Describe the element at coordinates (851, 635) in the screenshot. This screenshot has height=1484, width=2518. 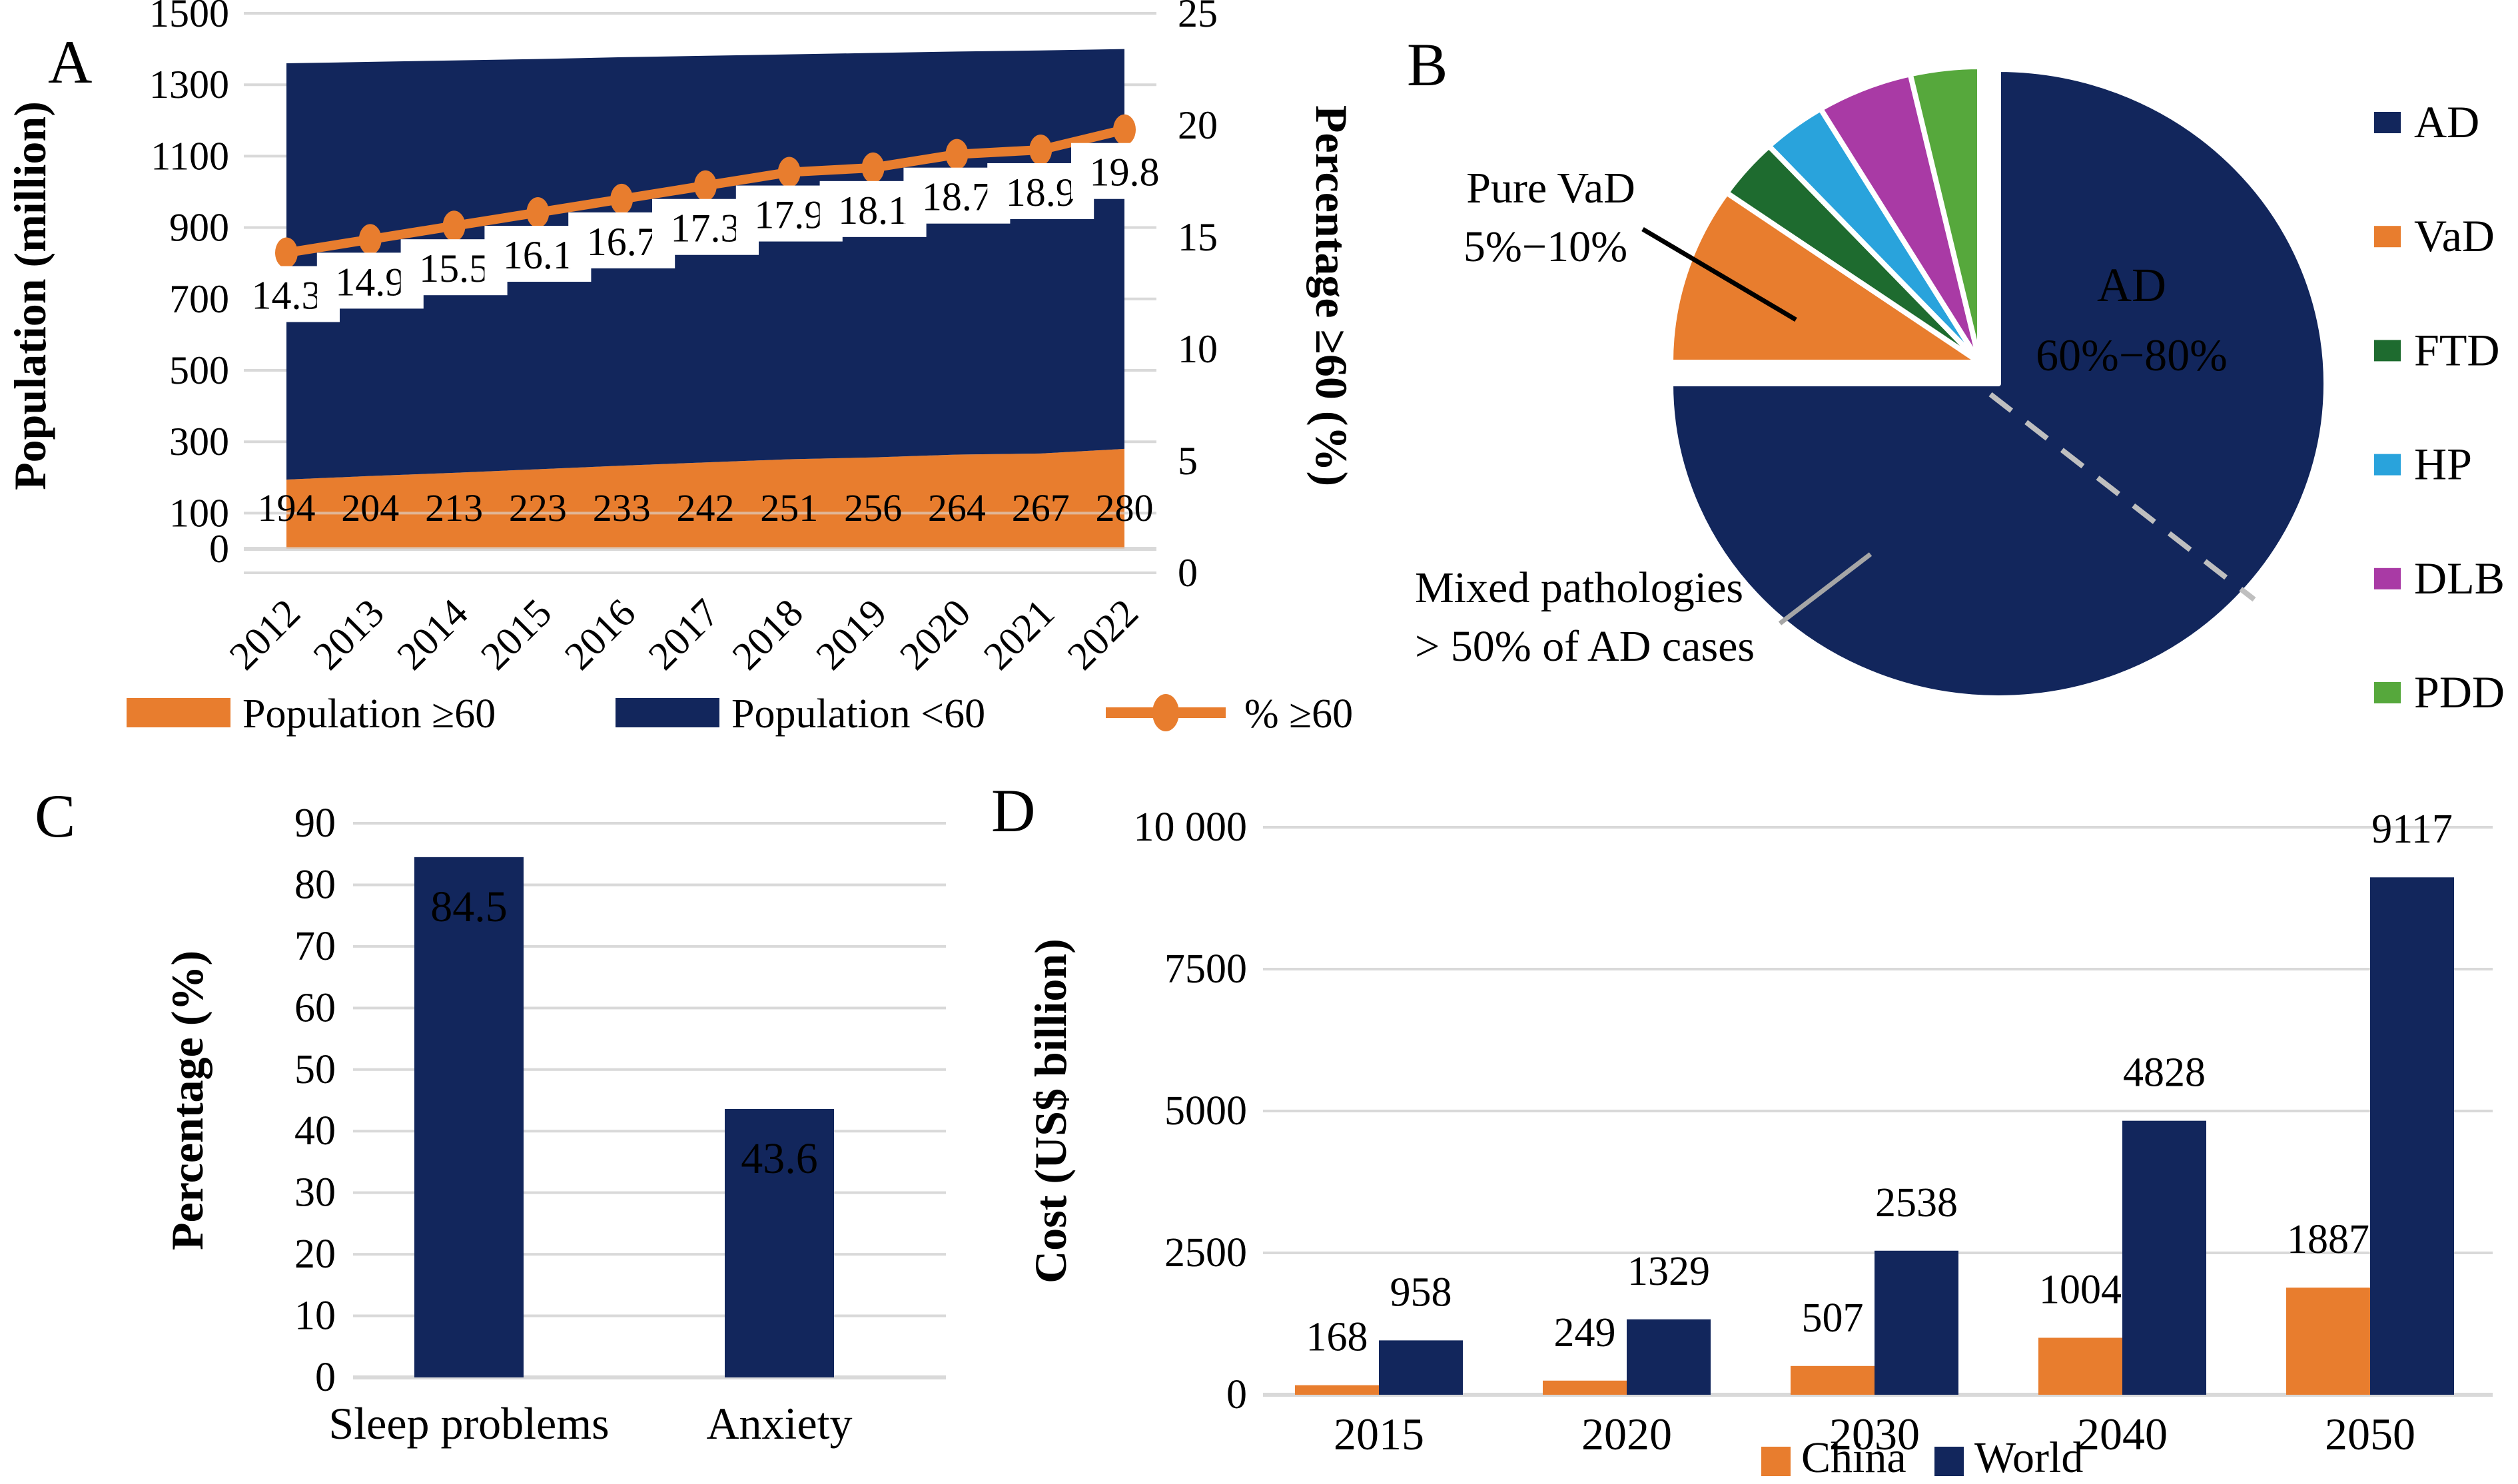
I see `x-tick-label: 2019` at that location.